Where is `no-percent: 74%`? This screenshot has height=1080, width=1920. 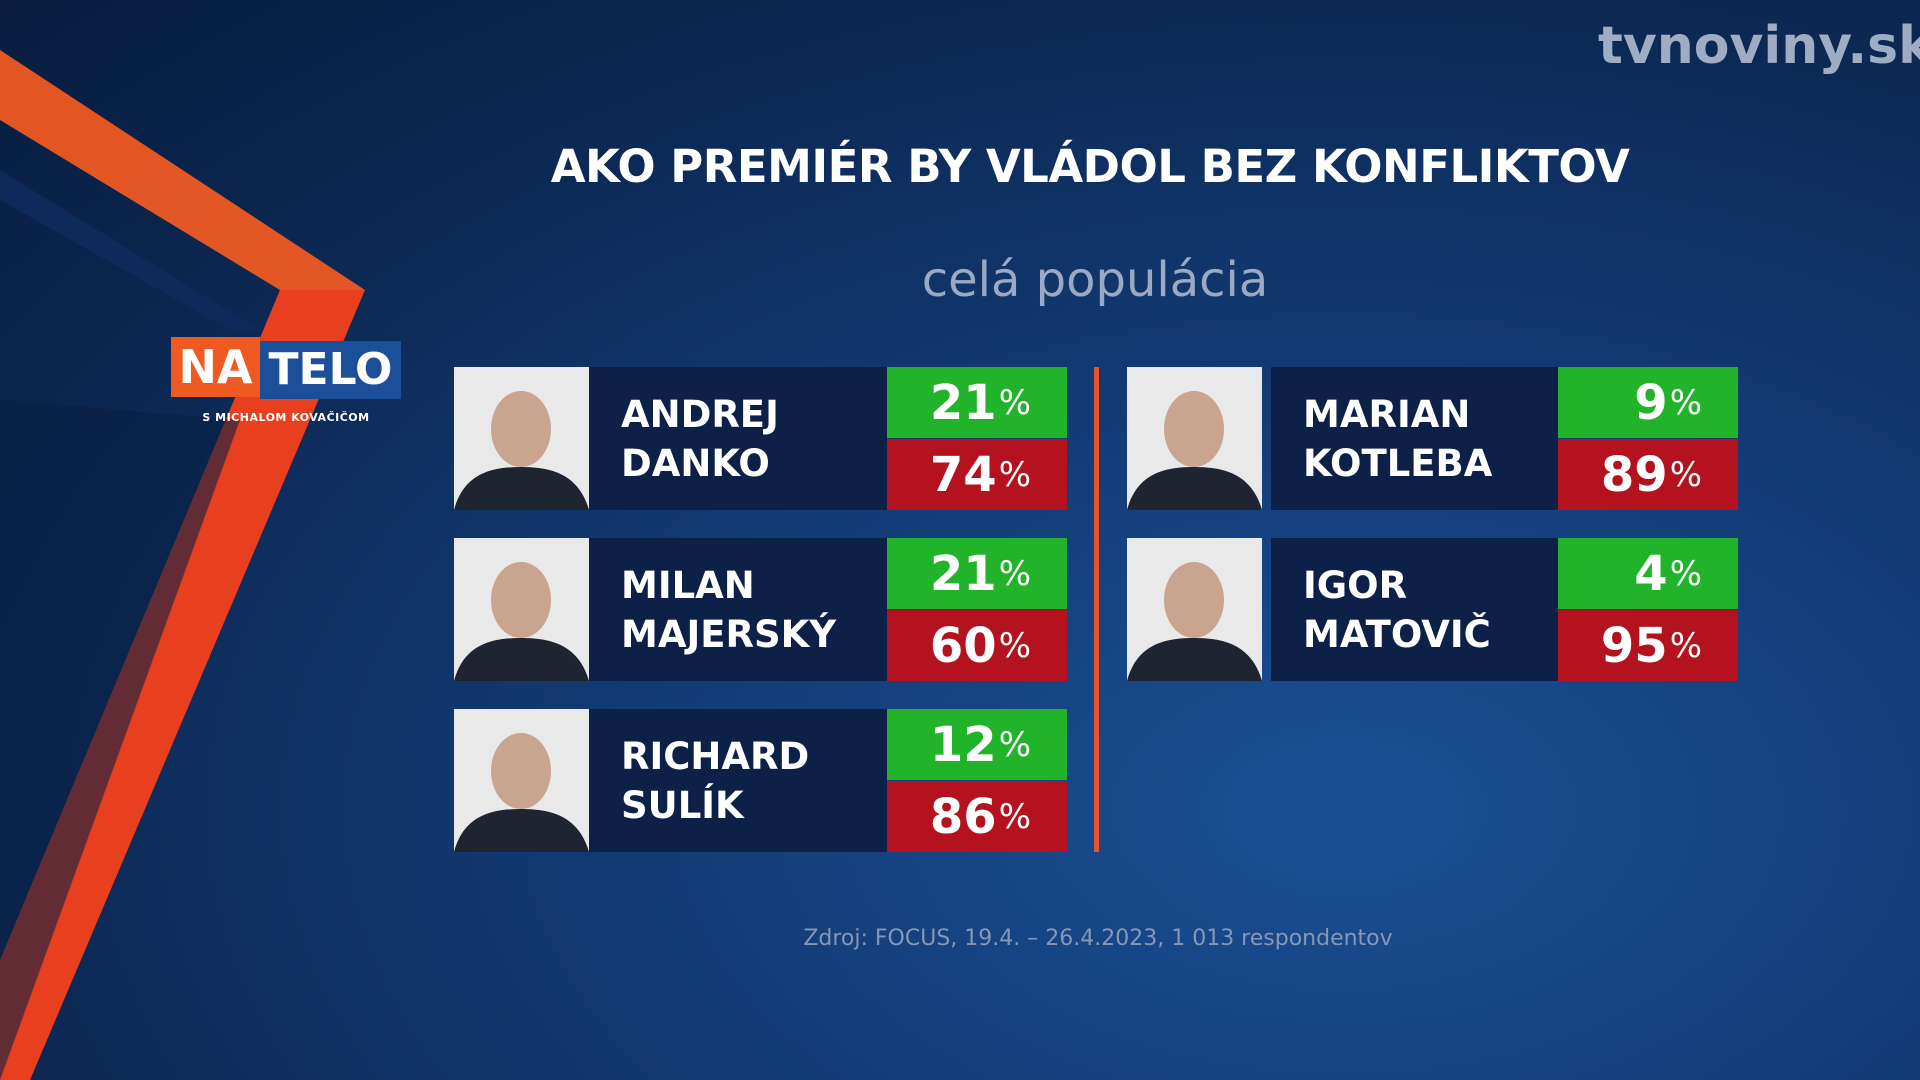 no-percent: 74% is located at coordinates (977, 474).